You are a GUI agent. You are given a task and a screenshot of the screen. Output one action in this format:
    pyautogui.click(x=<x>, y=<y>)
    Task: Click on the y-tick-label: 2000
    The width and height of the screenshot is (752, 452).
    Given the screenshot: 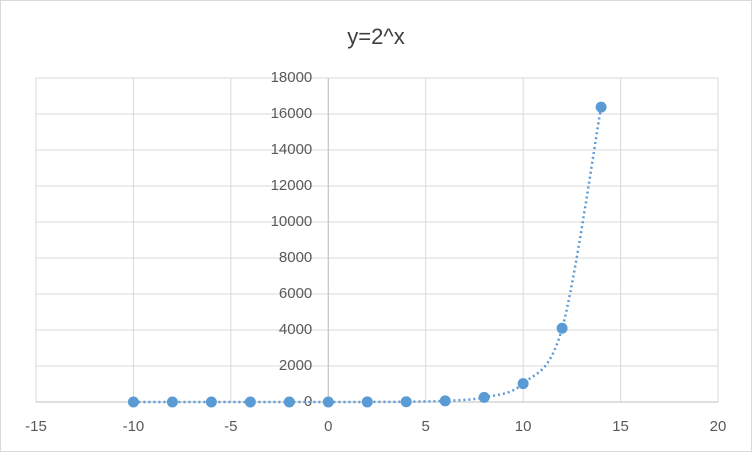 What is the action you would take?
    pyautogui.click(x=295, y=365)
    